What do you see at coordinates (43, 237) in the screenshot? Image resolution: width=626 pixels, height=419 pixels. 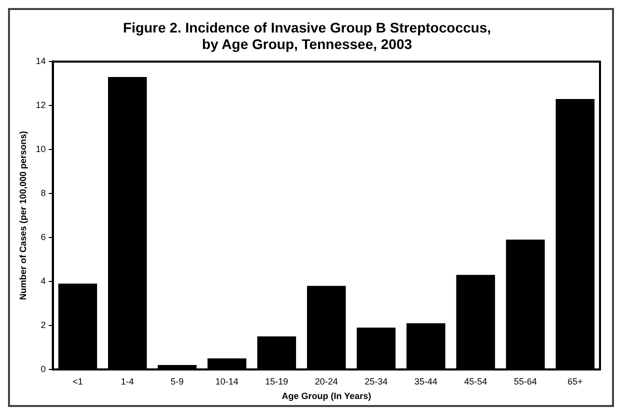 I see `y-tick-label: 6` at bounding box center [43, 237].